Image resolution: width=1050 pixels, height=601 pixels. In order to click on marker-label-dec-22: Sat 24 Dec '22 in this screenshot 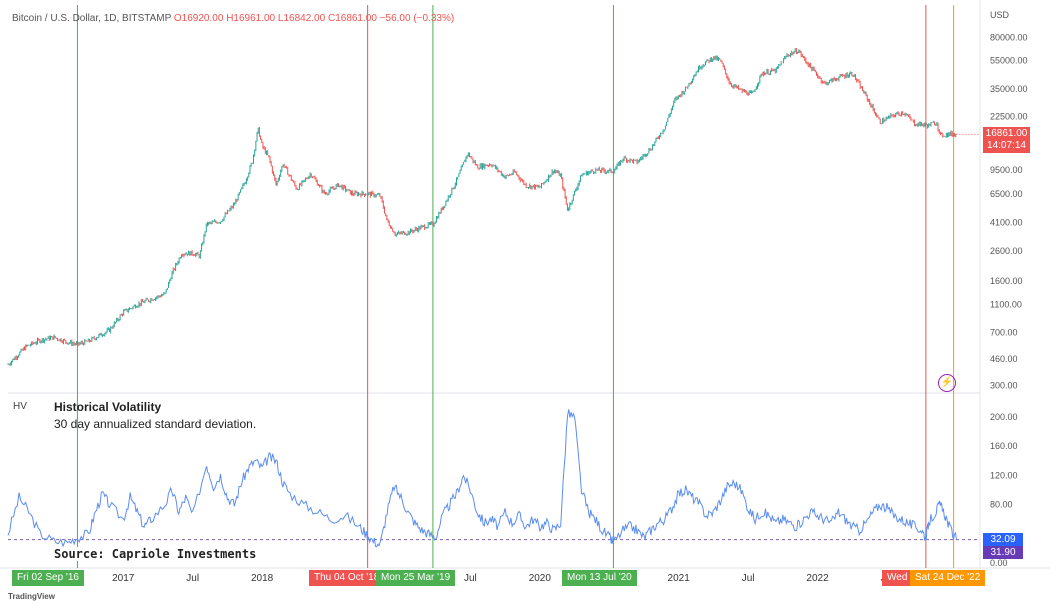, I will do `click(948, 578)`.